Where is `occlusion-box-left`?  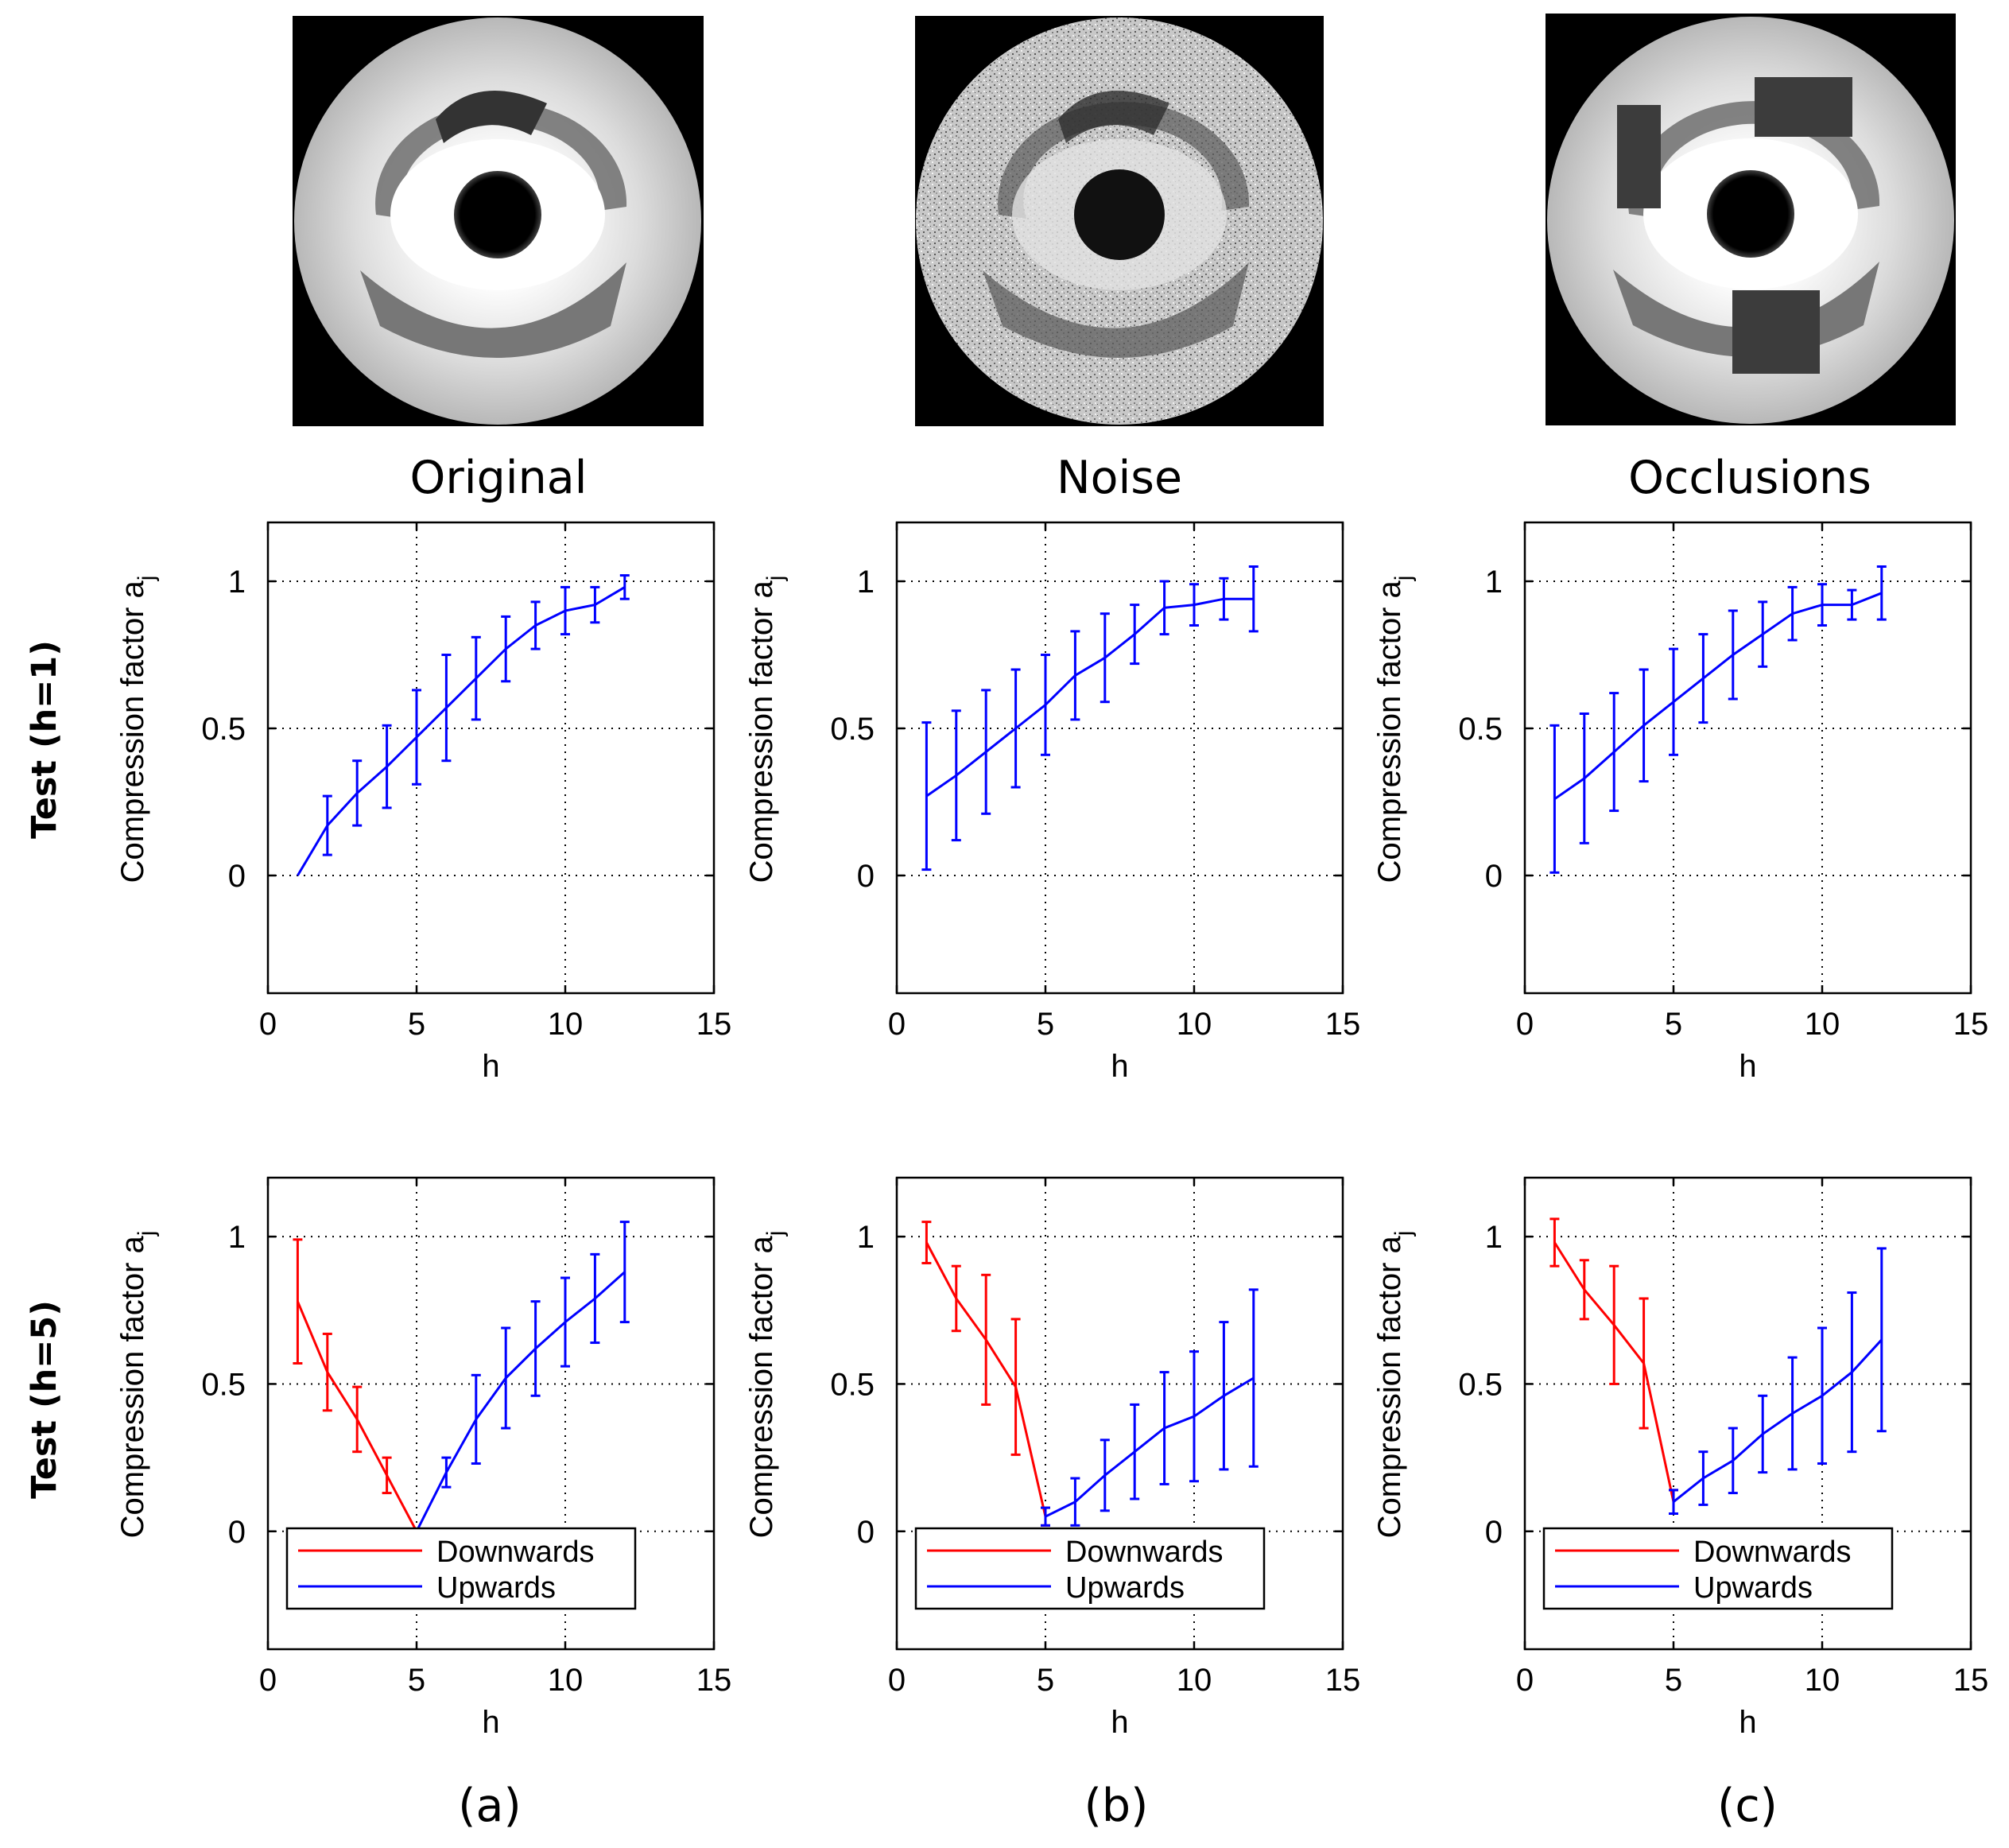
occlusion-box-left is located at coordinates (1639, 156).